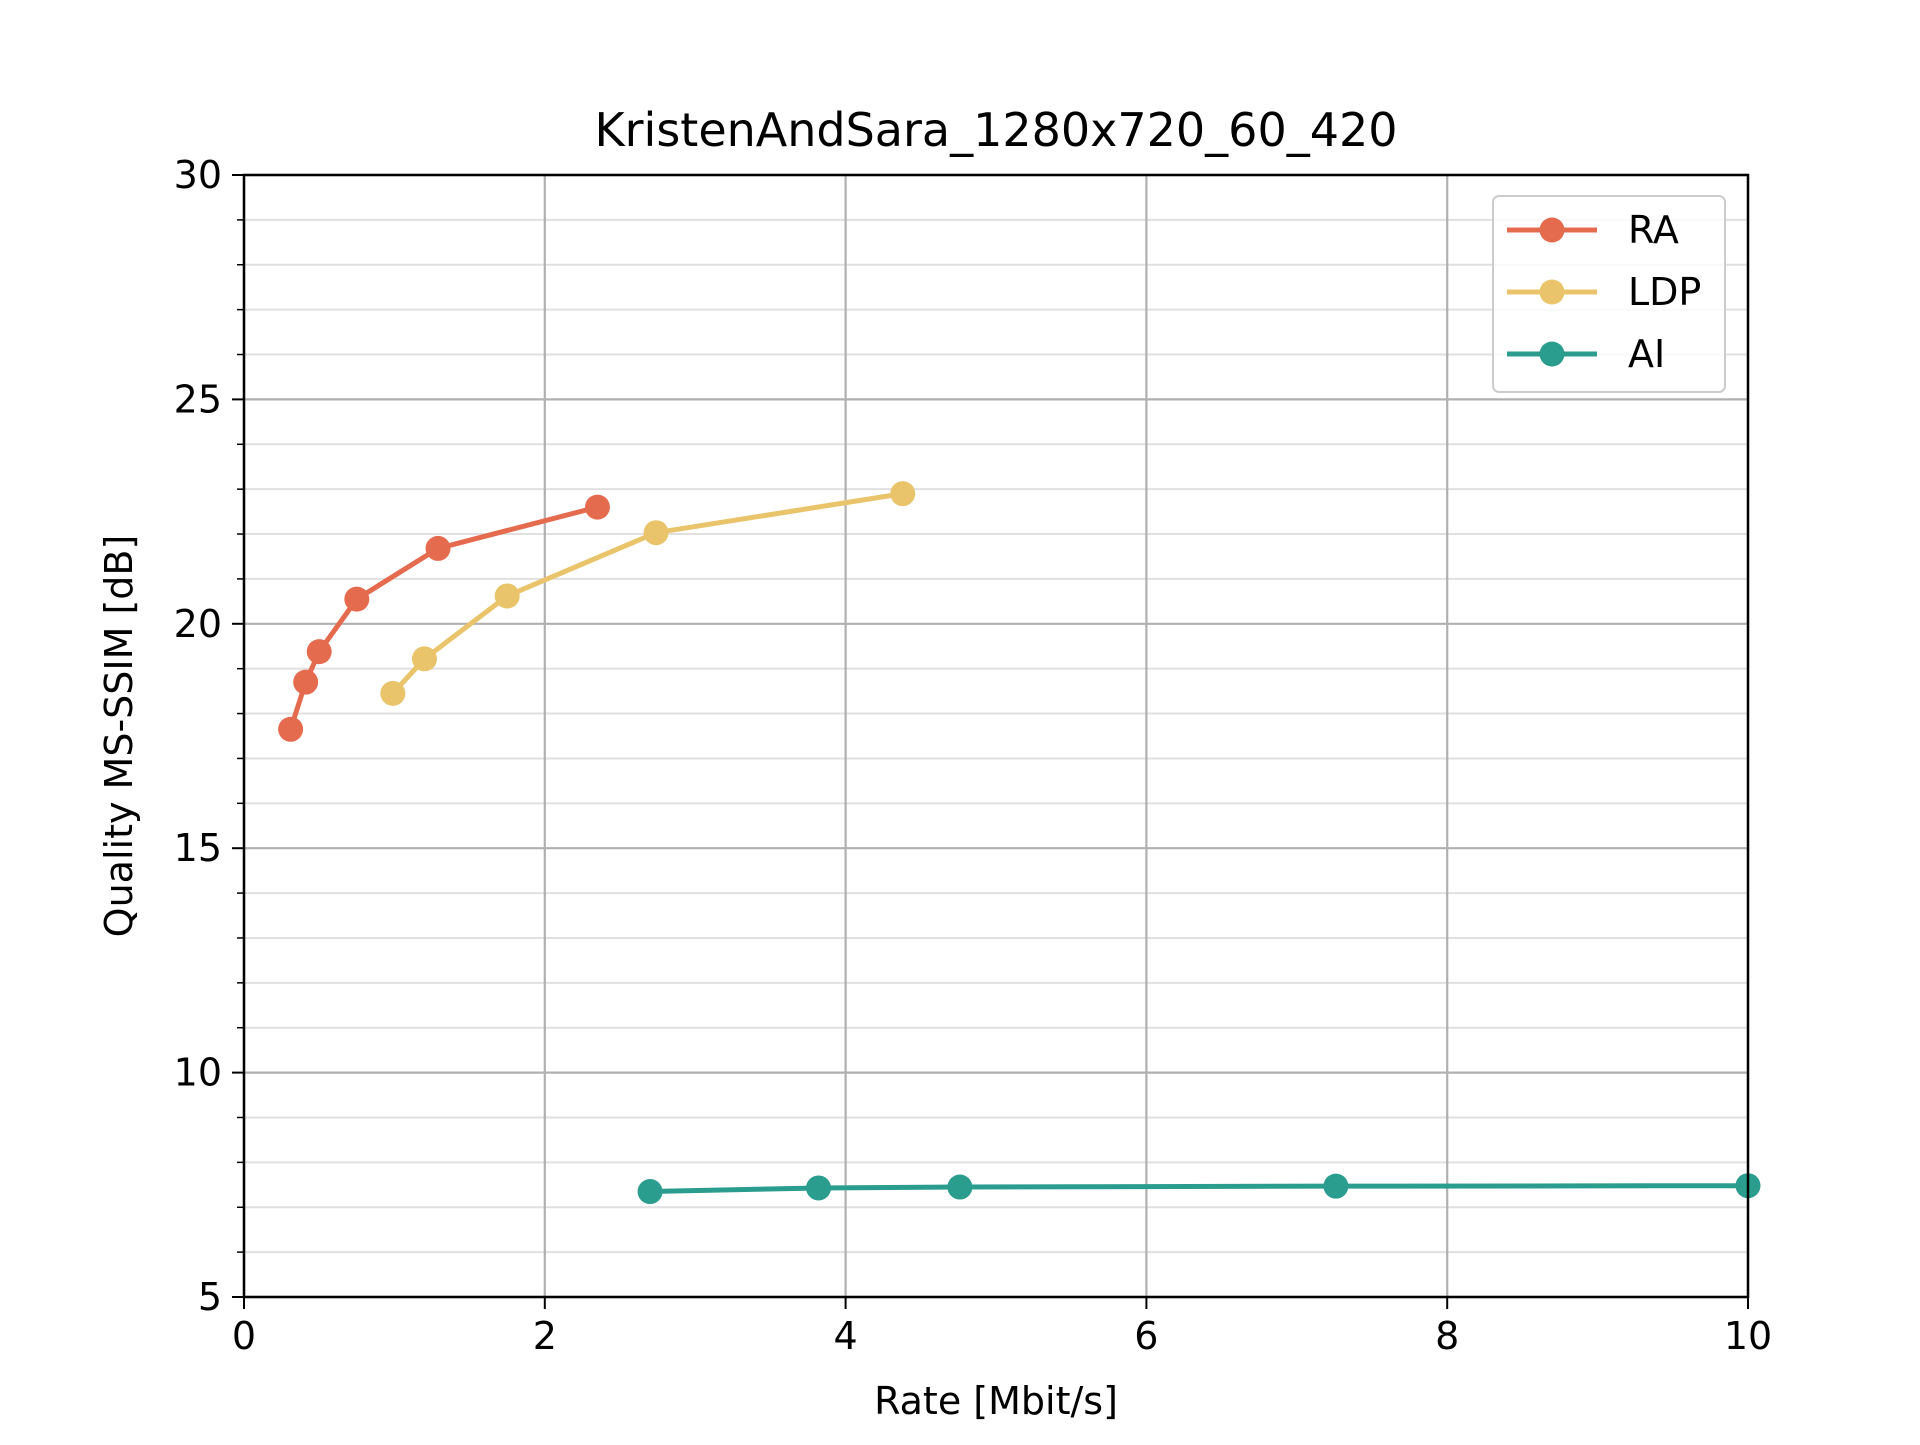  What do you see at coordinates (1146, 1336) in the screenshot?
I see `x-tick-label: 6` at bounding box center [1146, 1336].